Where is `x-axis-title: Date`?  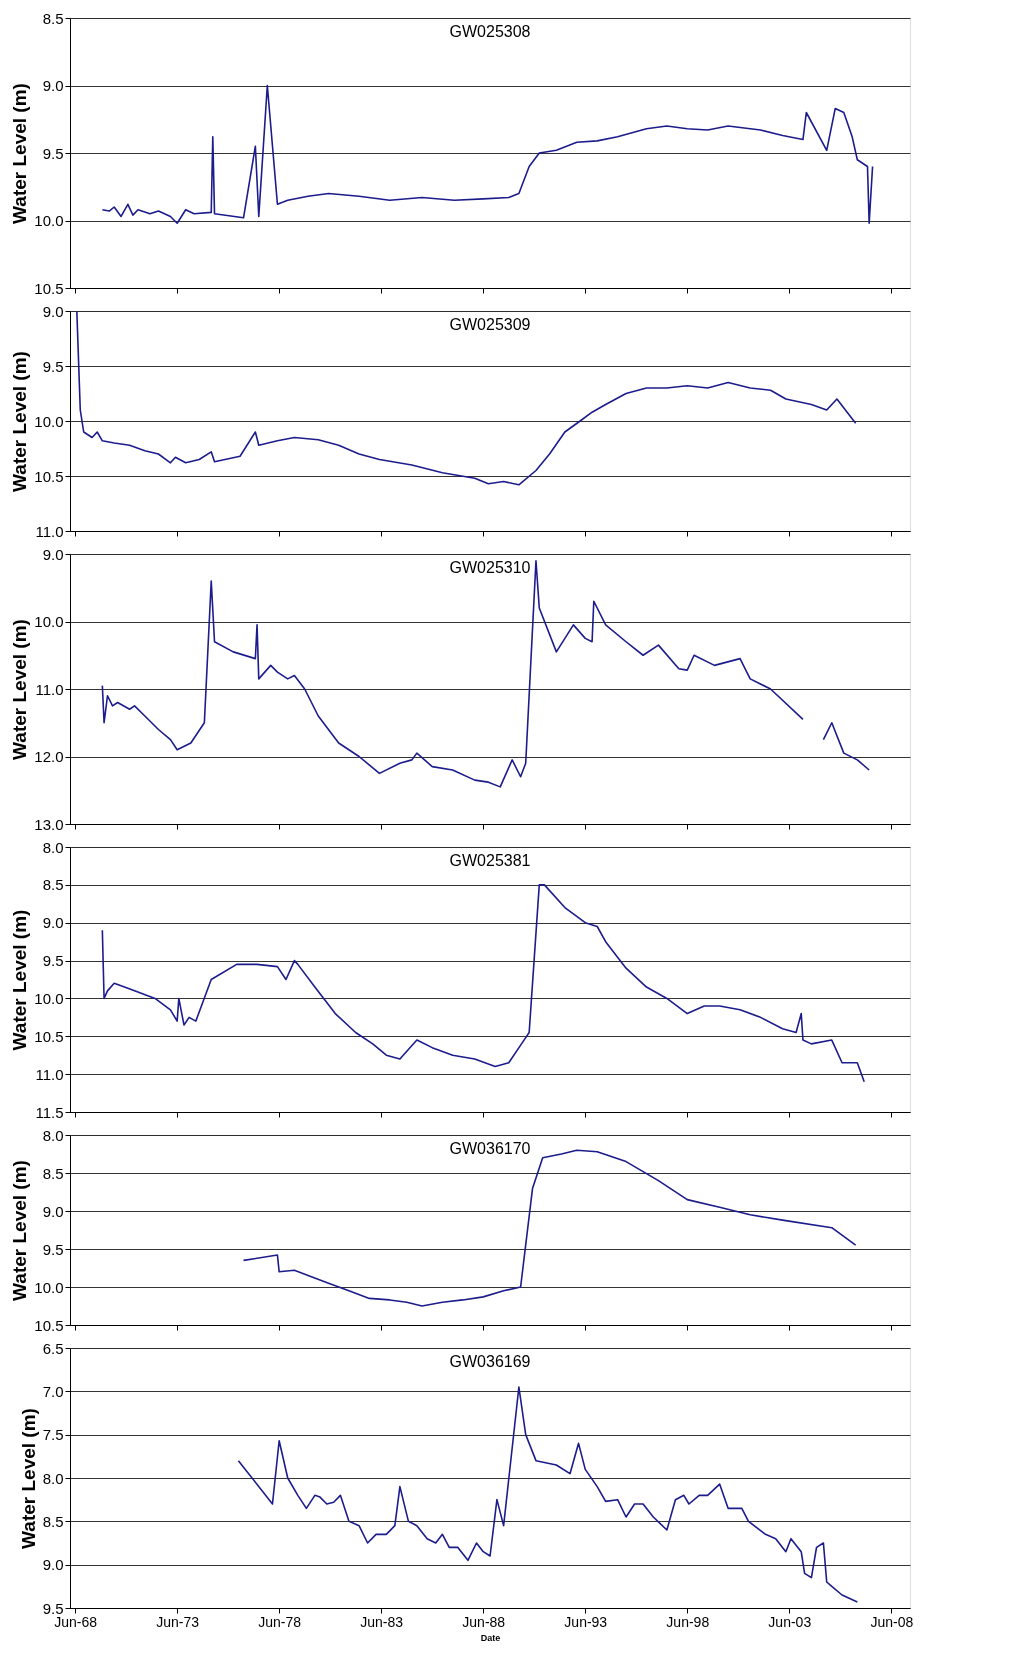 x-axis-title: Date is located at coordinates (490, 1637).